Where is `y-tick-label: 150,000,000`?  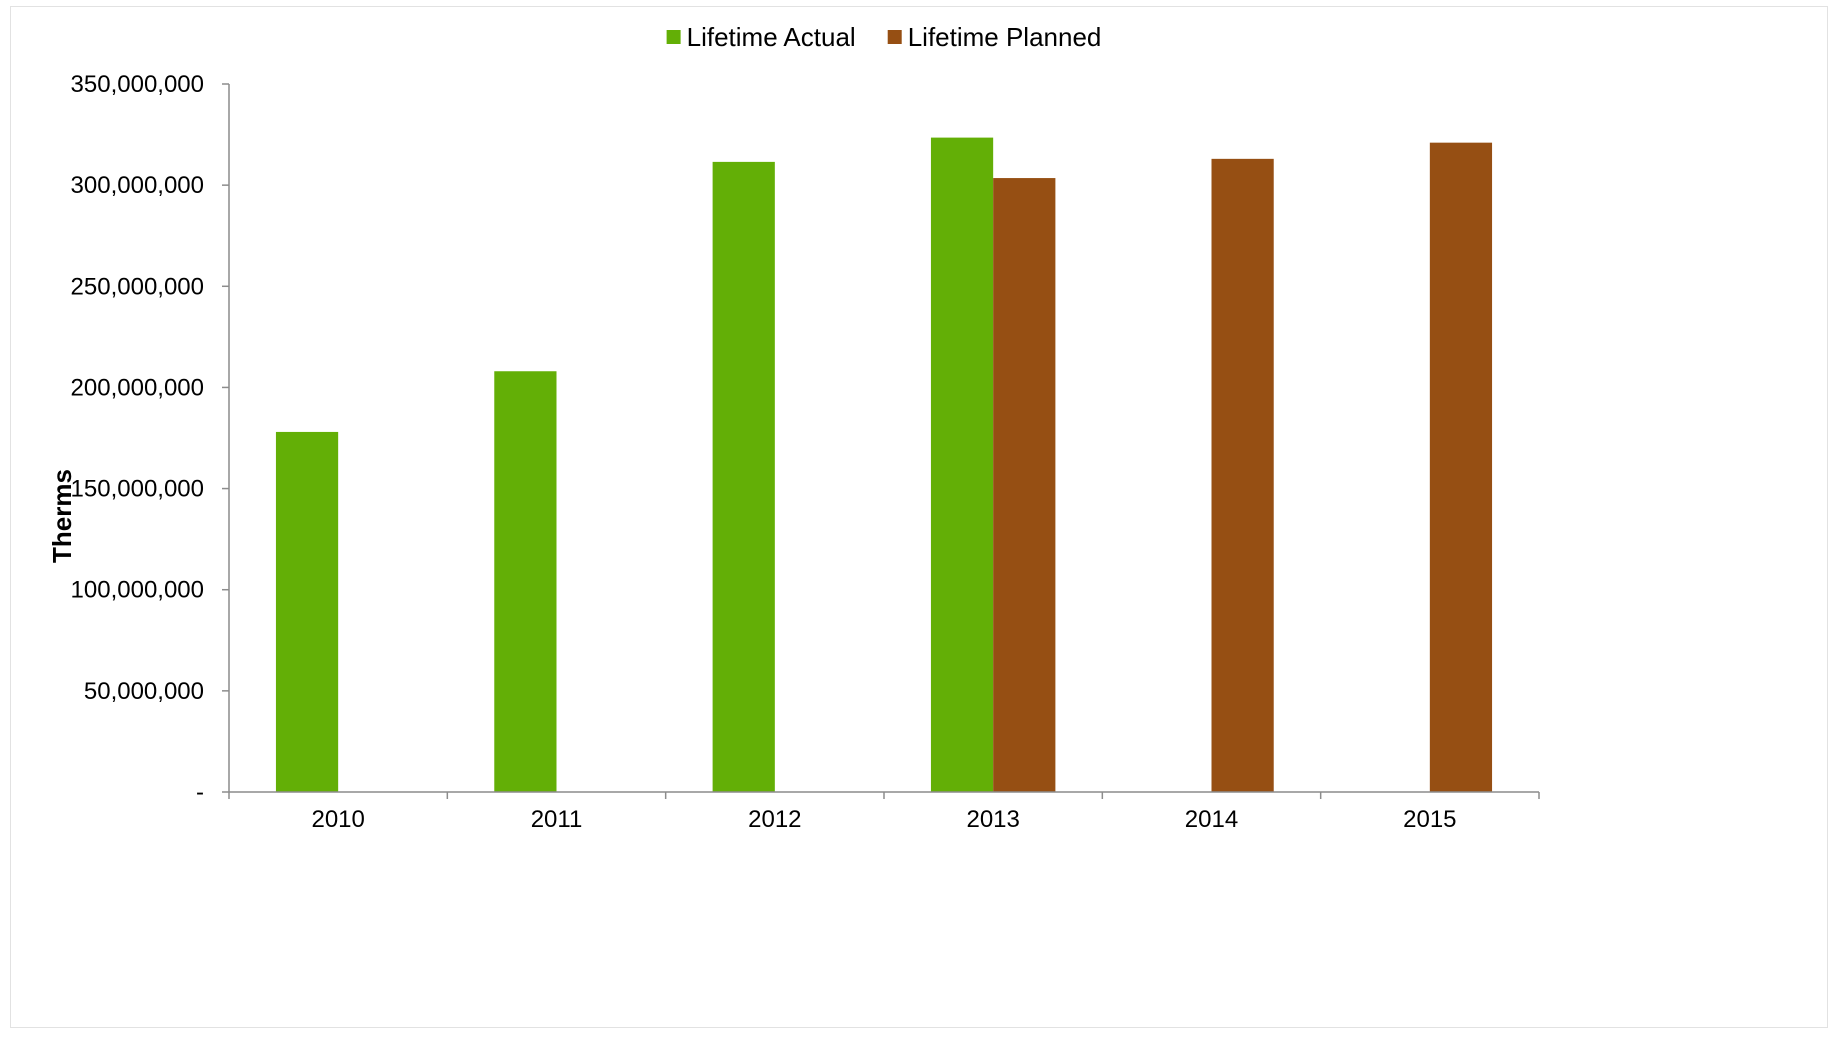
y-tick-label: 150,000,000 is located at coordinates (137, 489).